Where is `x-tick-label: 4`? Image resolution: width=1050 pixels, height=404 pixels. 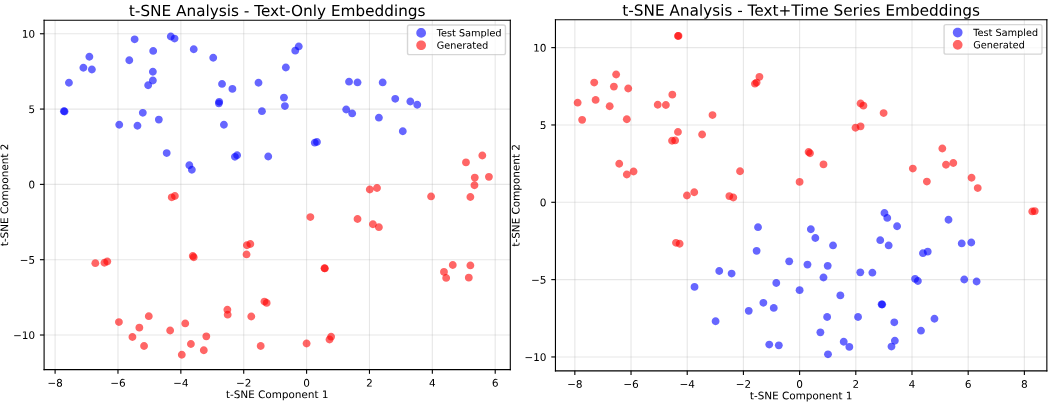 x-tick-label: 4 is located at coordinates (912, 384).